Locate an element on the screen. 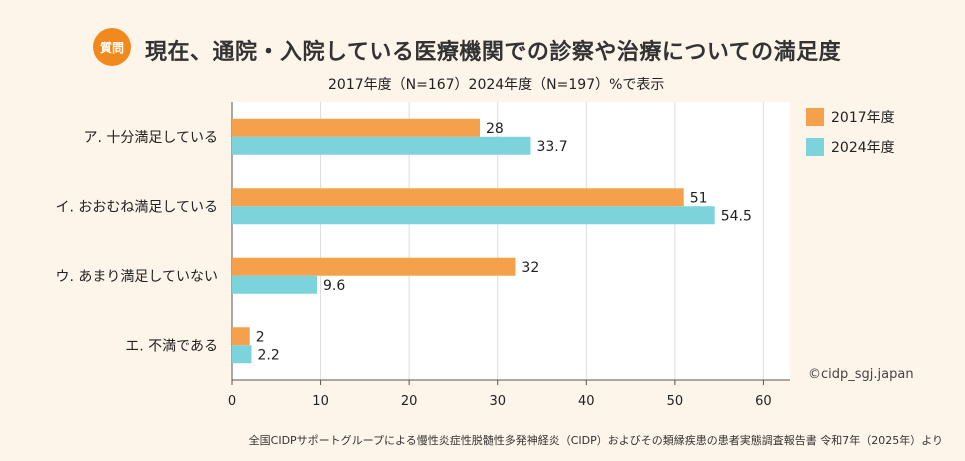  category-label: イ. おおむね満足している is located at coordinates (137, 207).